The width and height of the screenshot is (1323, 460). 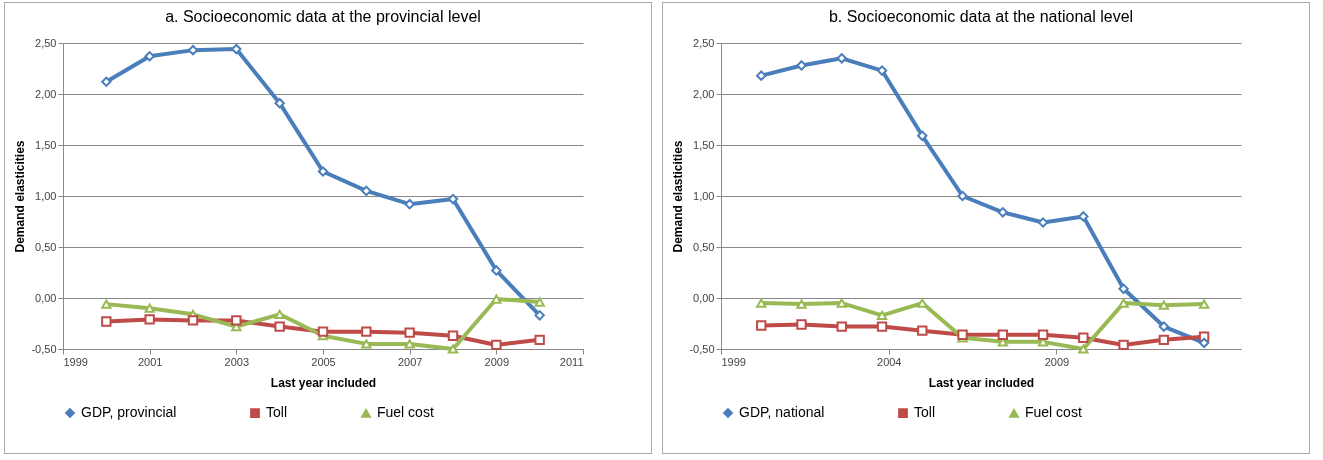 What do you see at coordinates (410, 361) in the screenshot?
I see `x-tick-label: 2007` at bounding box center [410, 361].